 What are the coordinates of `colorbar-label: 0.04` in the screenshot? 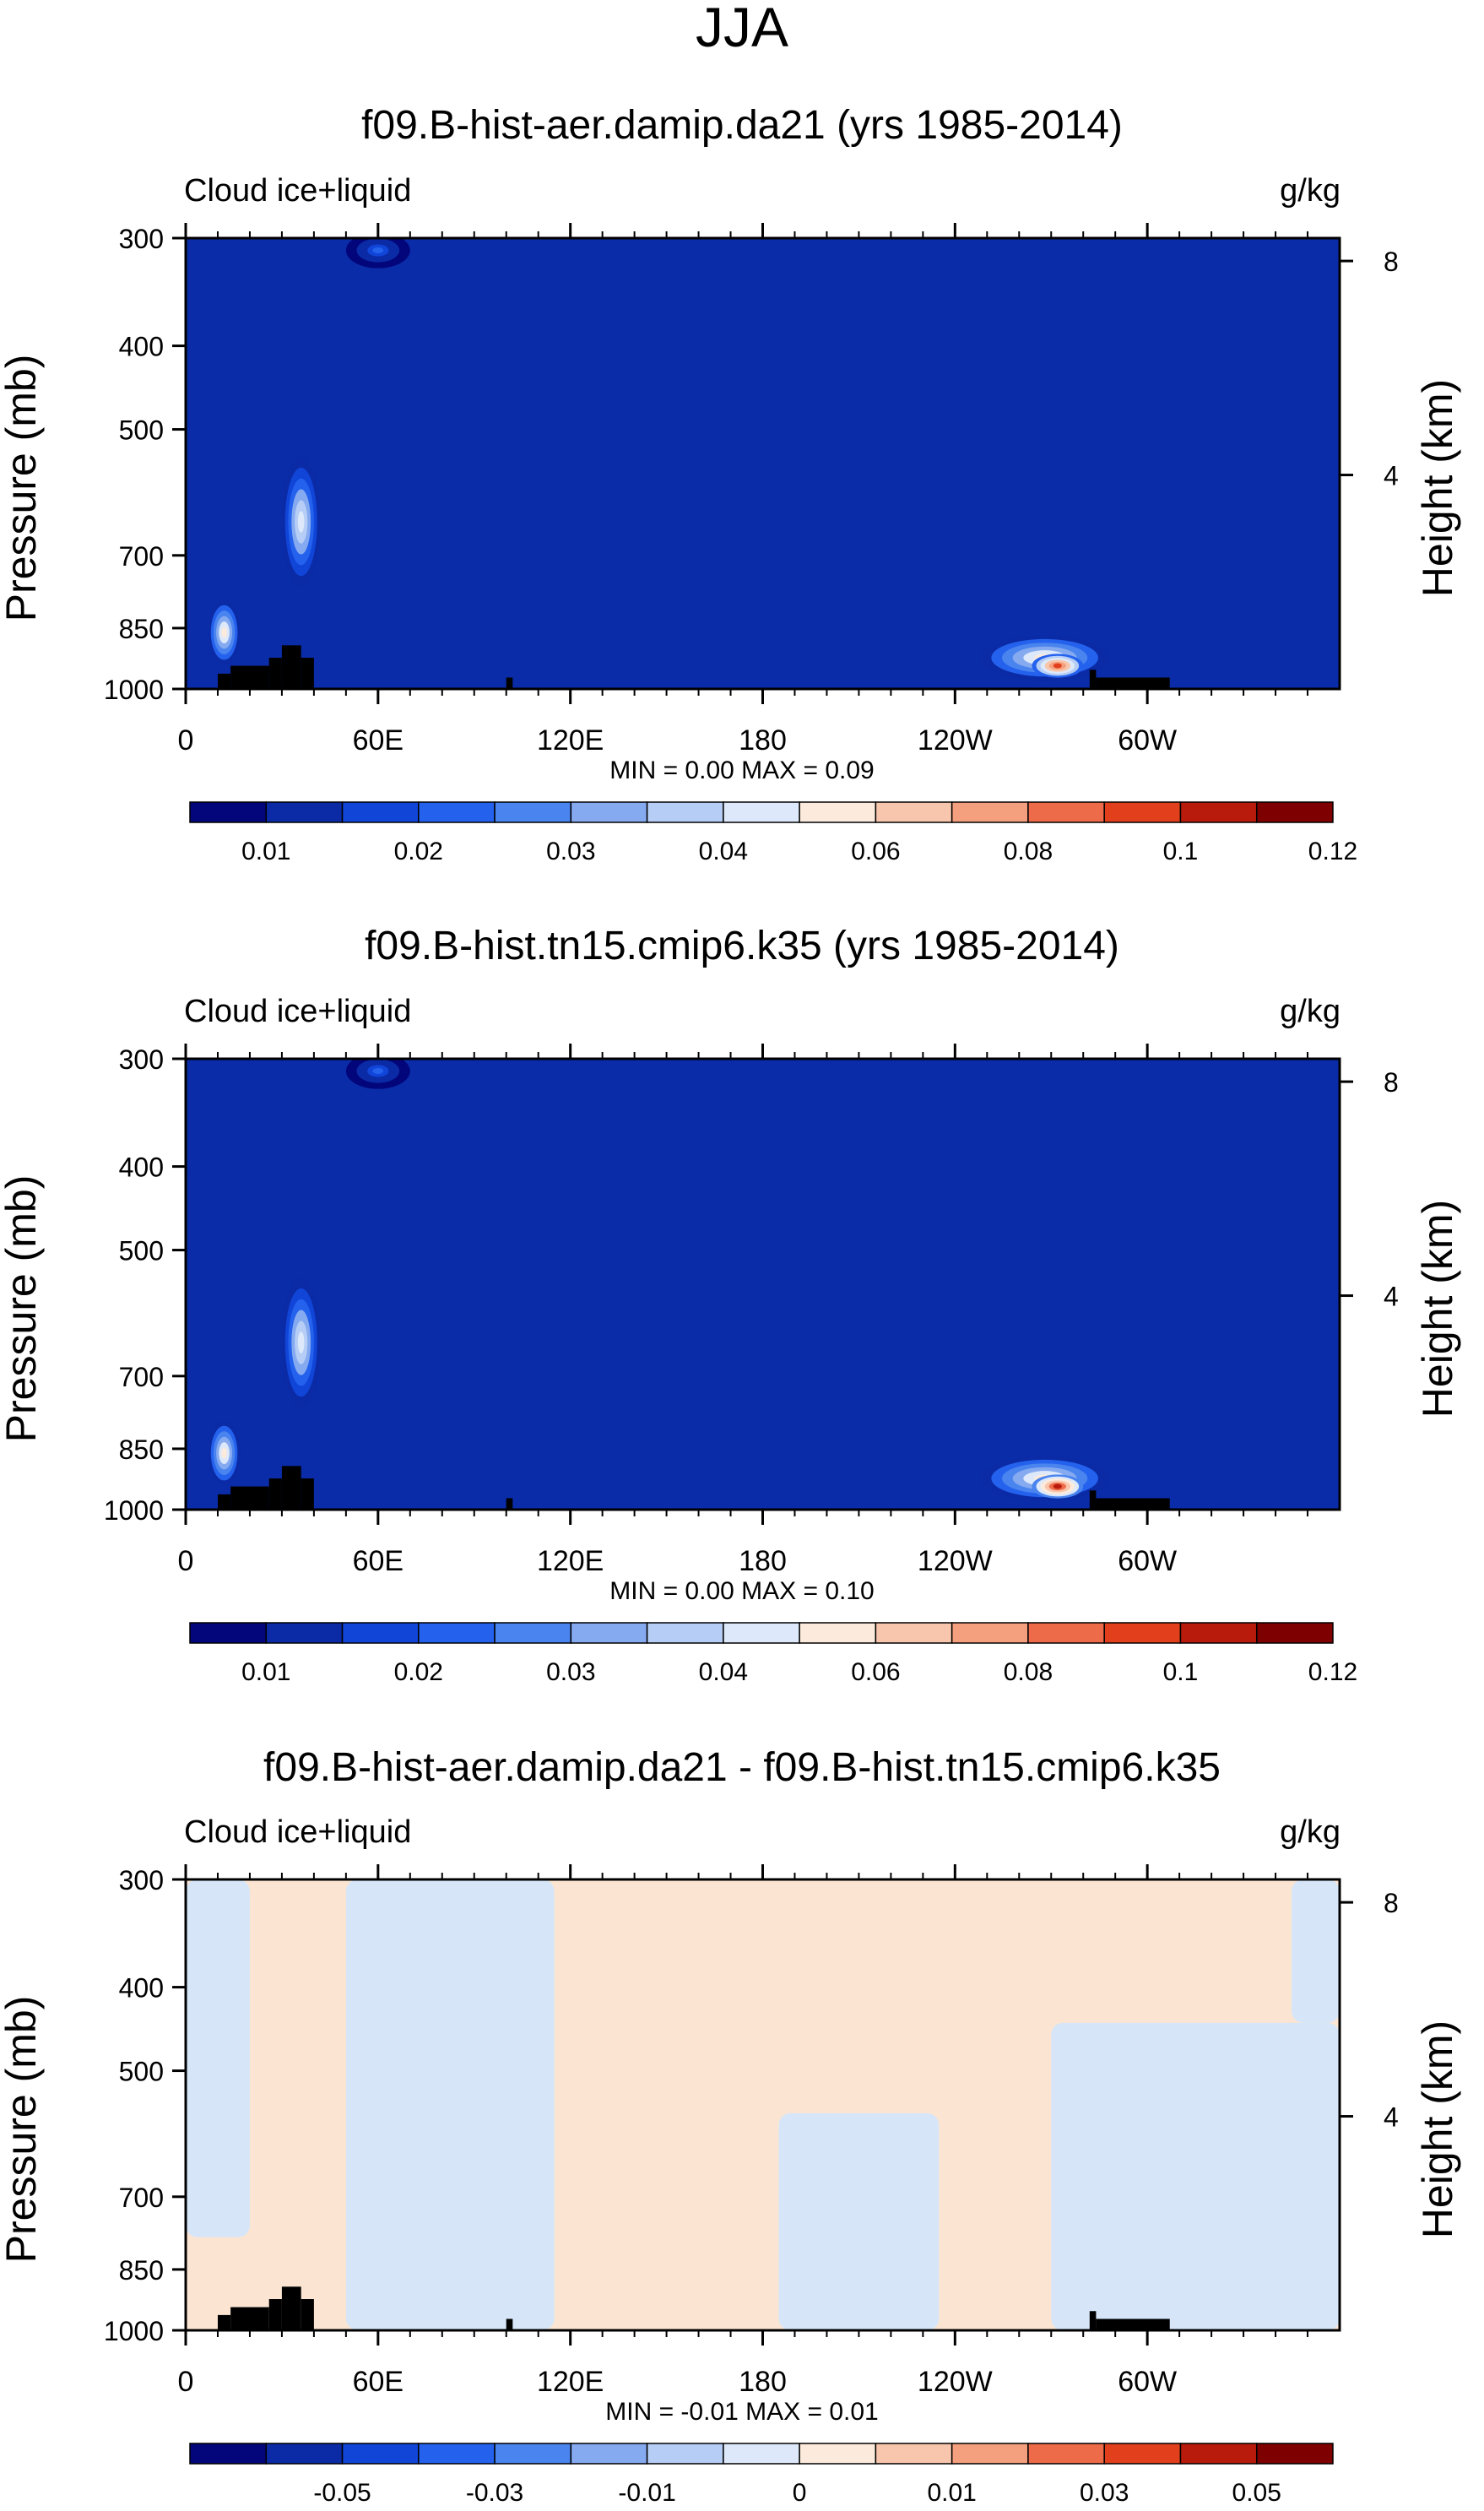 It's located at (723, 1672).